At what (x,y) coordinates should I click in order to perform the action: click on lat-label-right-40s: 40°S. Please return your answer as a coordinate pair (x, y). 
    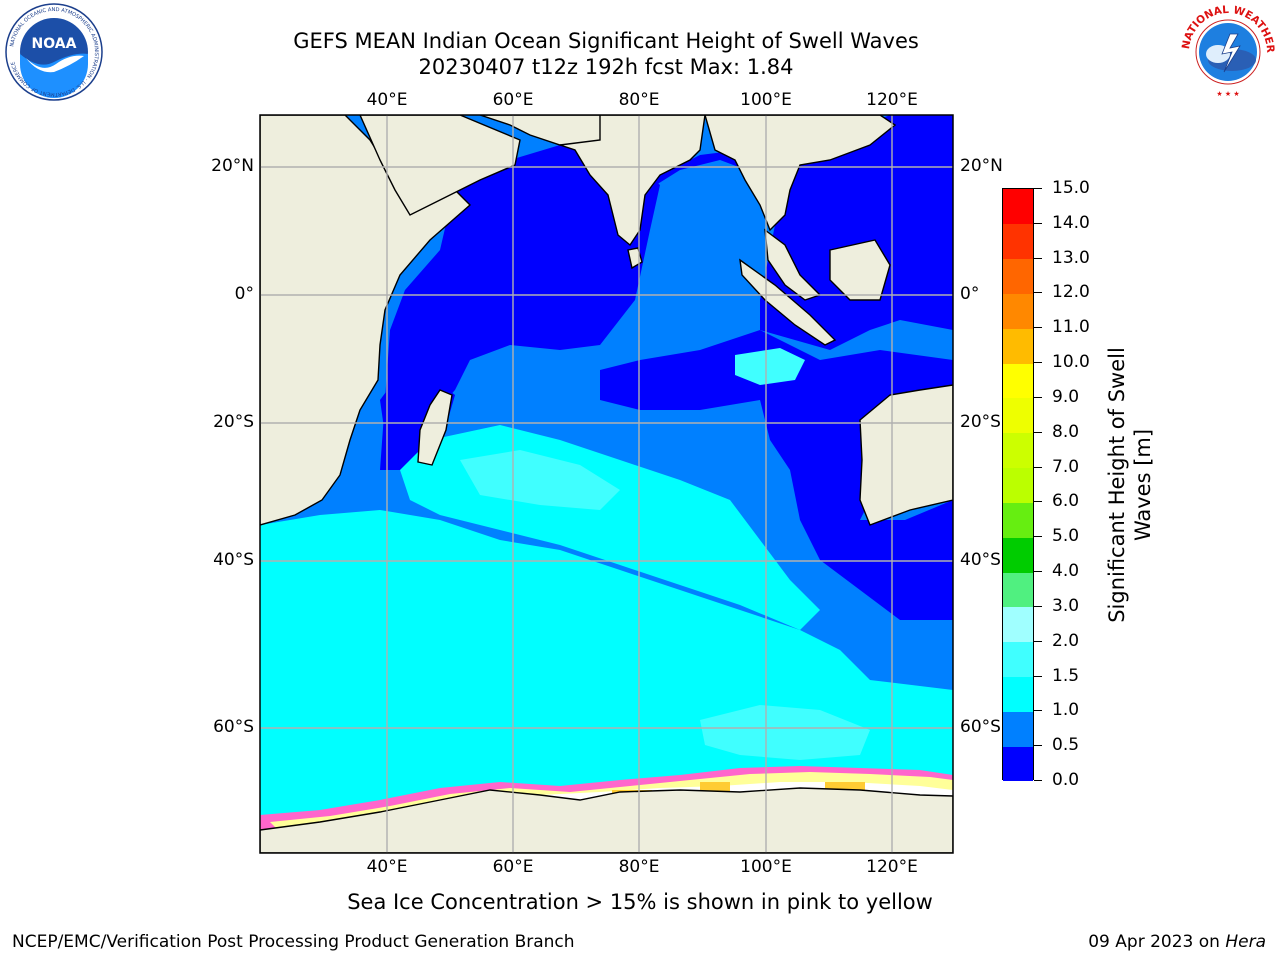
    Looking at the image, I should click on (980, 560).